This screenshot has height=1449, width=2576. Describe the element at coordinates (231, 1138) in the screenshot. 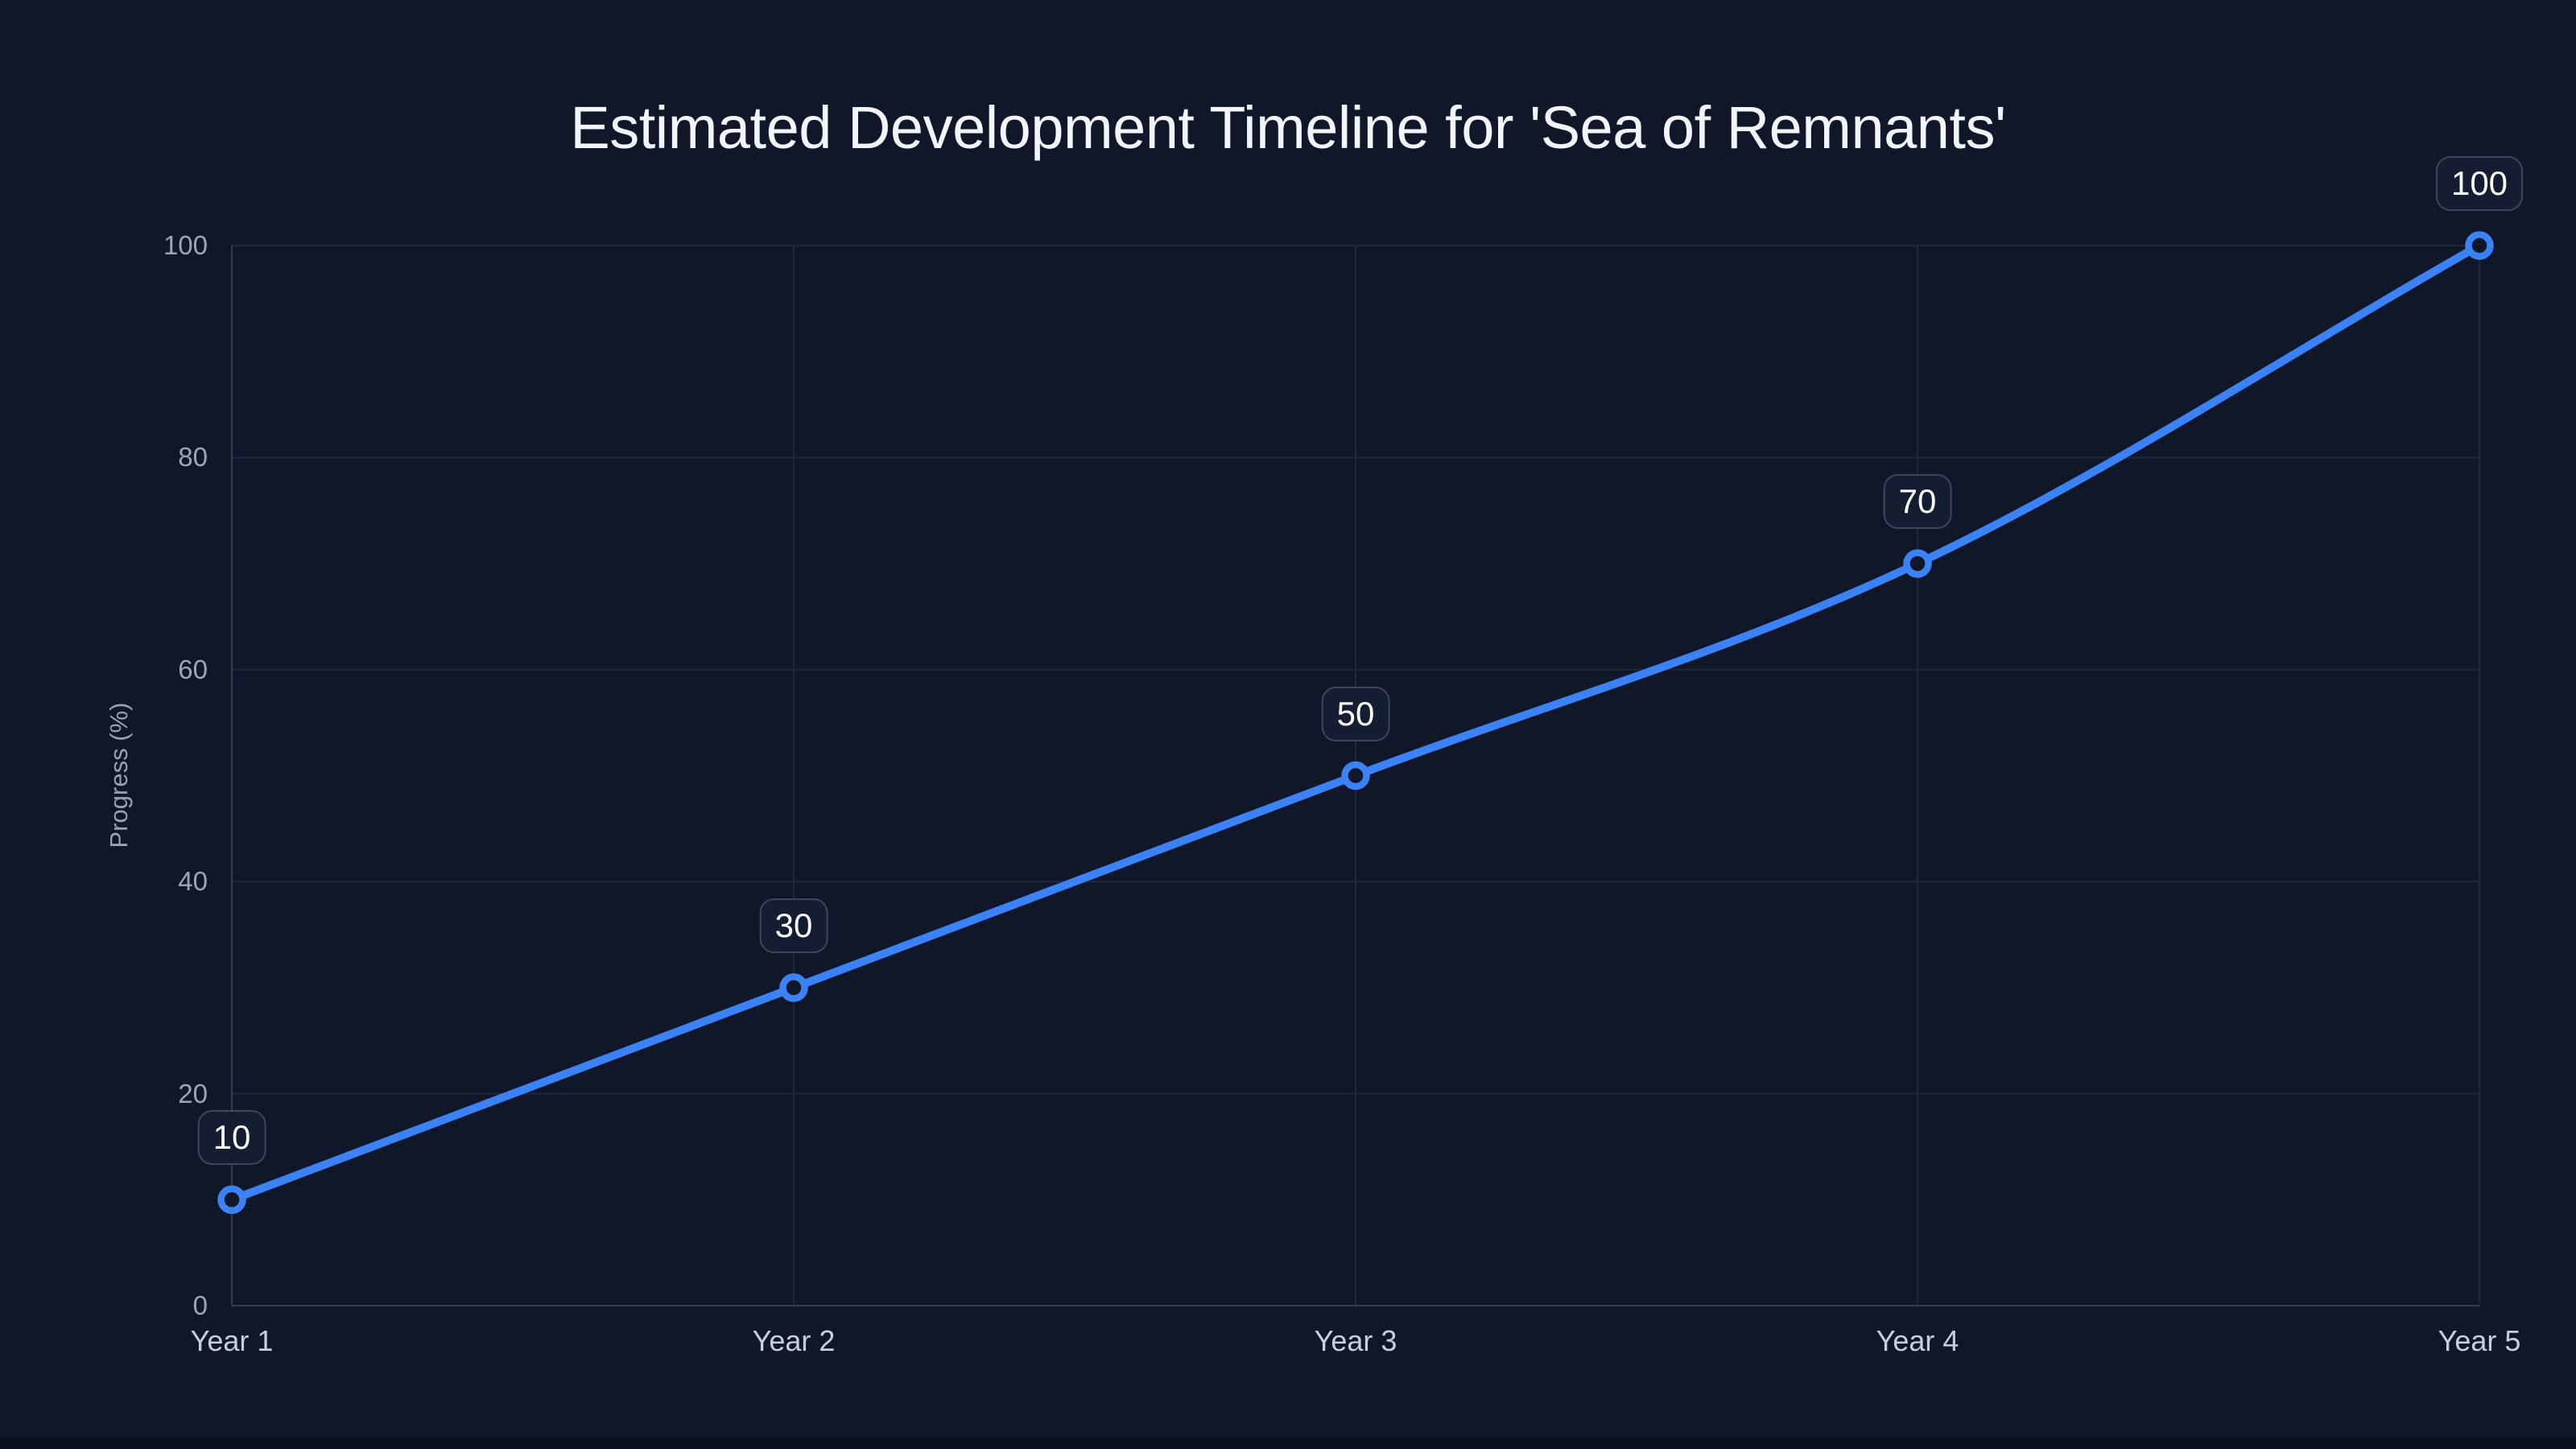

I see `point-value-label: 10` at that location.